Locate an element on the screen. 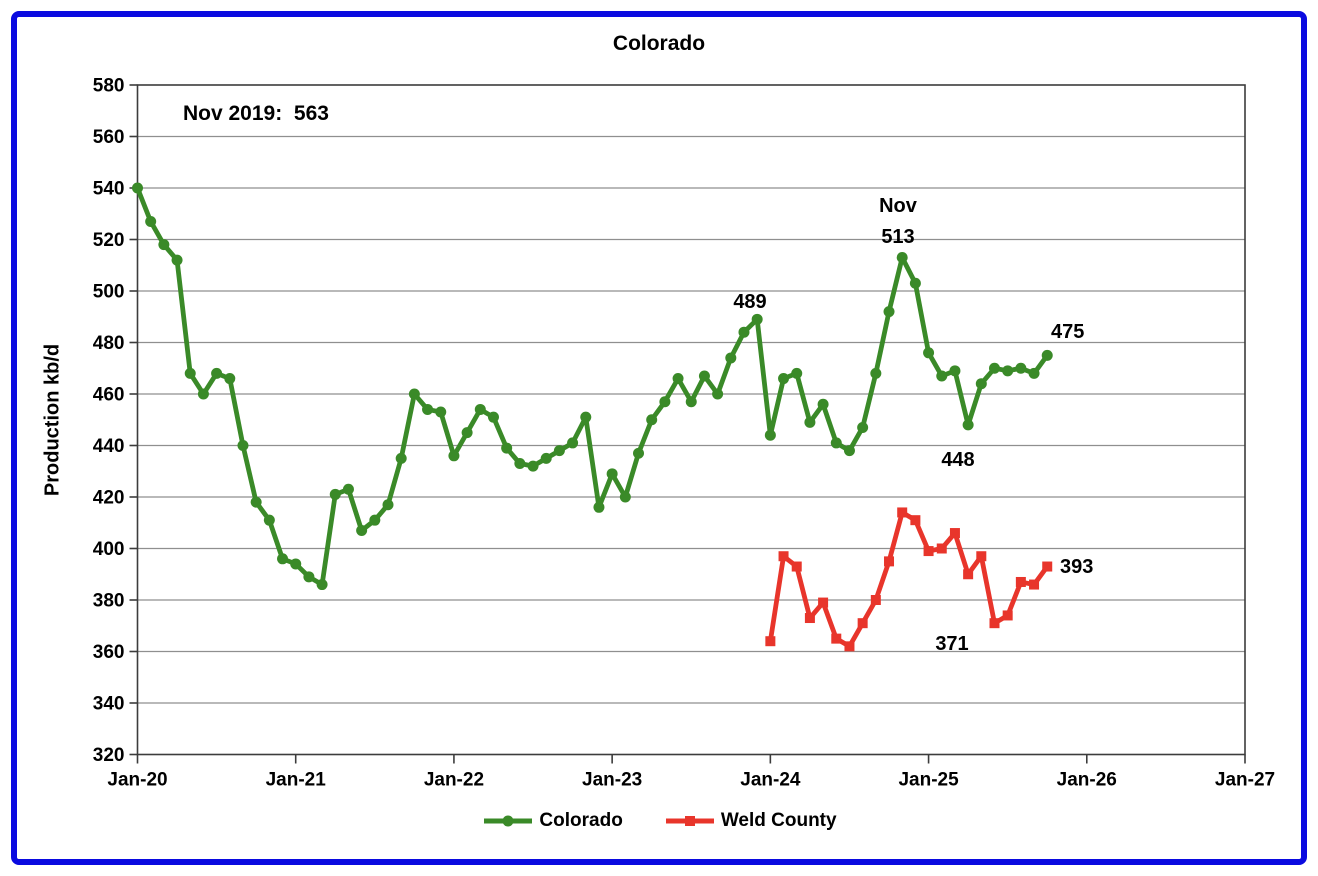  y-axis-label: 580 is located at coordinates (109, 86).